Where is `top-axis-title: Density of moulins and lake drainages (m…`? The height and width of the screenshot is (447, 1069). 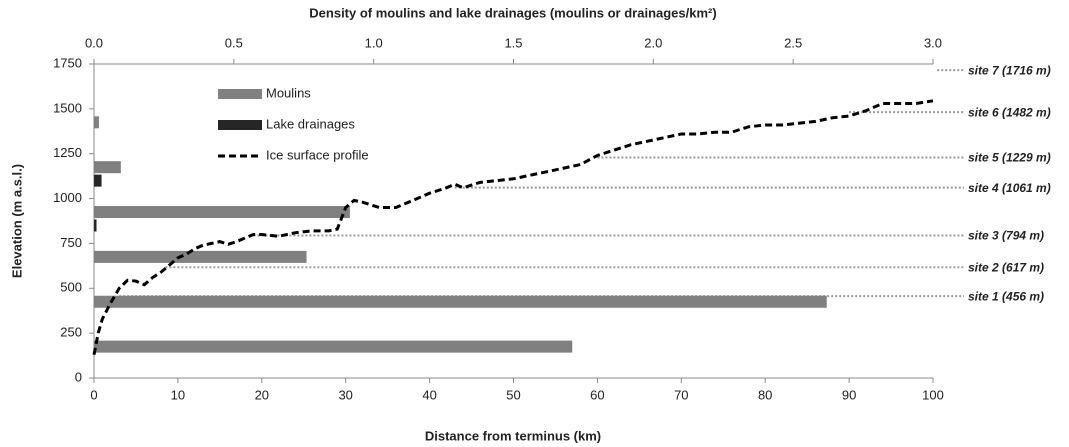
top-axis-title: Density of moulins and lake drainages (m… is located at coordinates (512, 12).